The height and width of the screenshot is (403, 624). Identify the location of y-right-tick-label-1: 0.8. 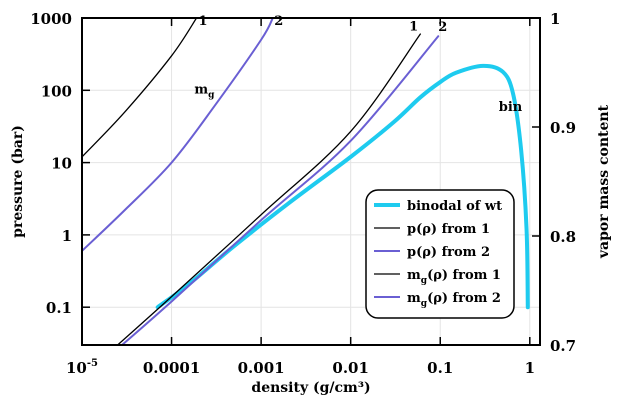
(563, 237).